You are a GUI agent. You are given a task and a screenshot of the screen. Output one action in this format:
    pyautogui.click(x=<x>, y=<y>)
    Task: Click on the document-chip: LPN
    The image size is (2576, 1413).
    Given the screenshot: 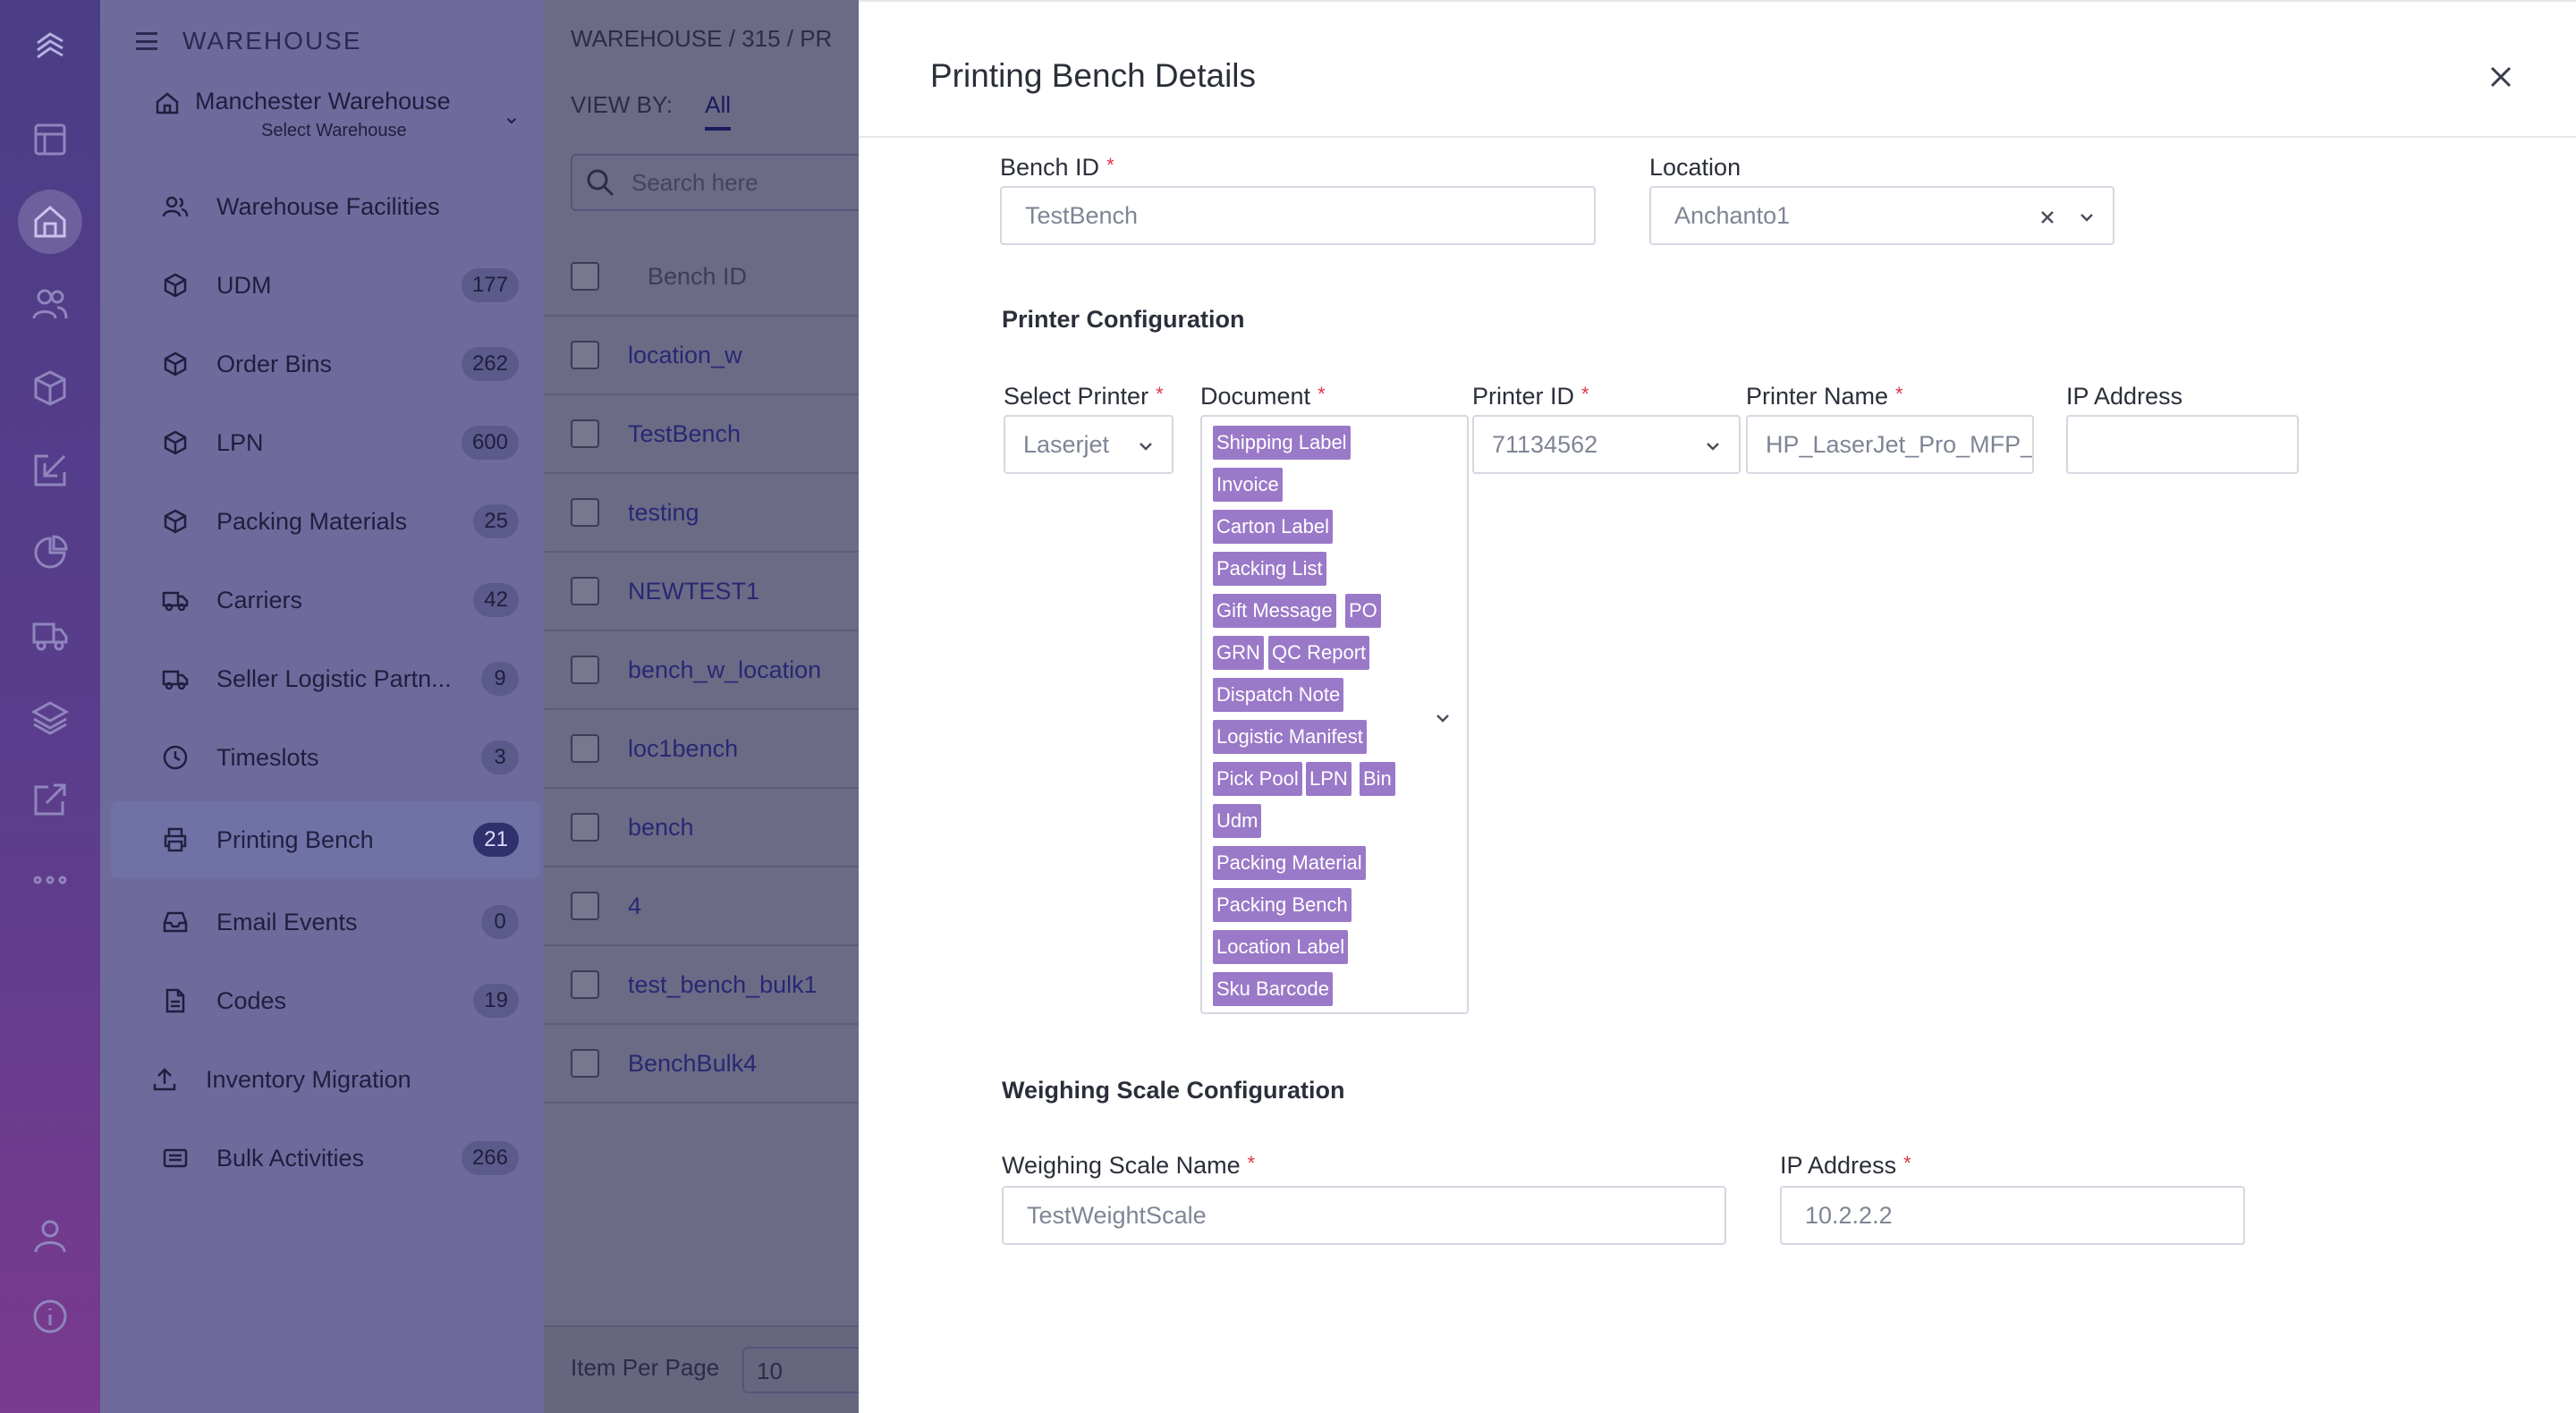 What is the action you would take?
    pyautogui.click(x=1329, y=779)
    